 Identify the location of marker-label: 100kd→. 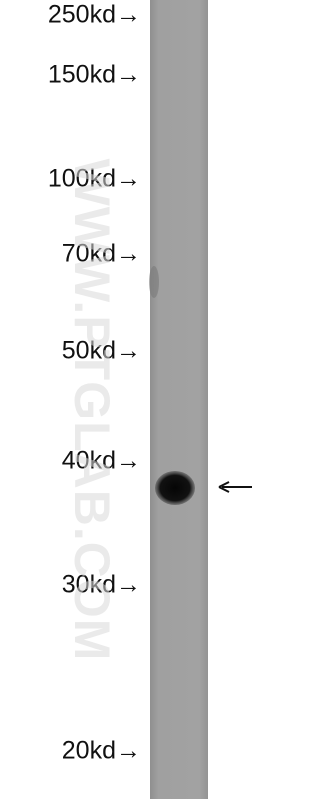
(94, 179).